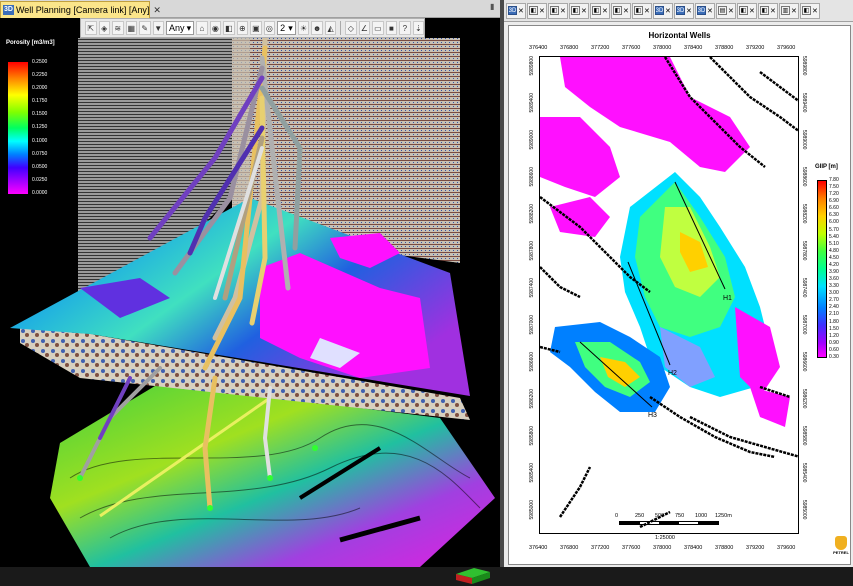 The image size is (853, 586). I want to click on window-tab: ▥ ✕, so click(789, 10).